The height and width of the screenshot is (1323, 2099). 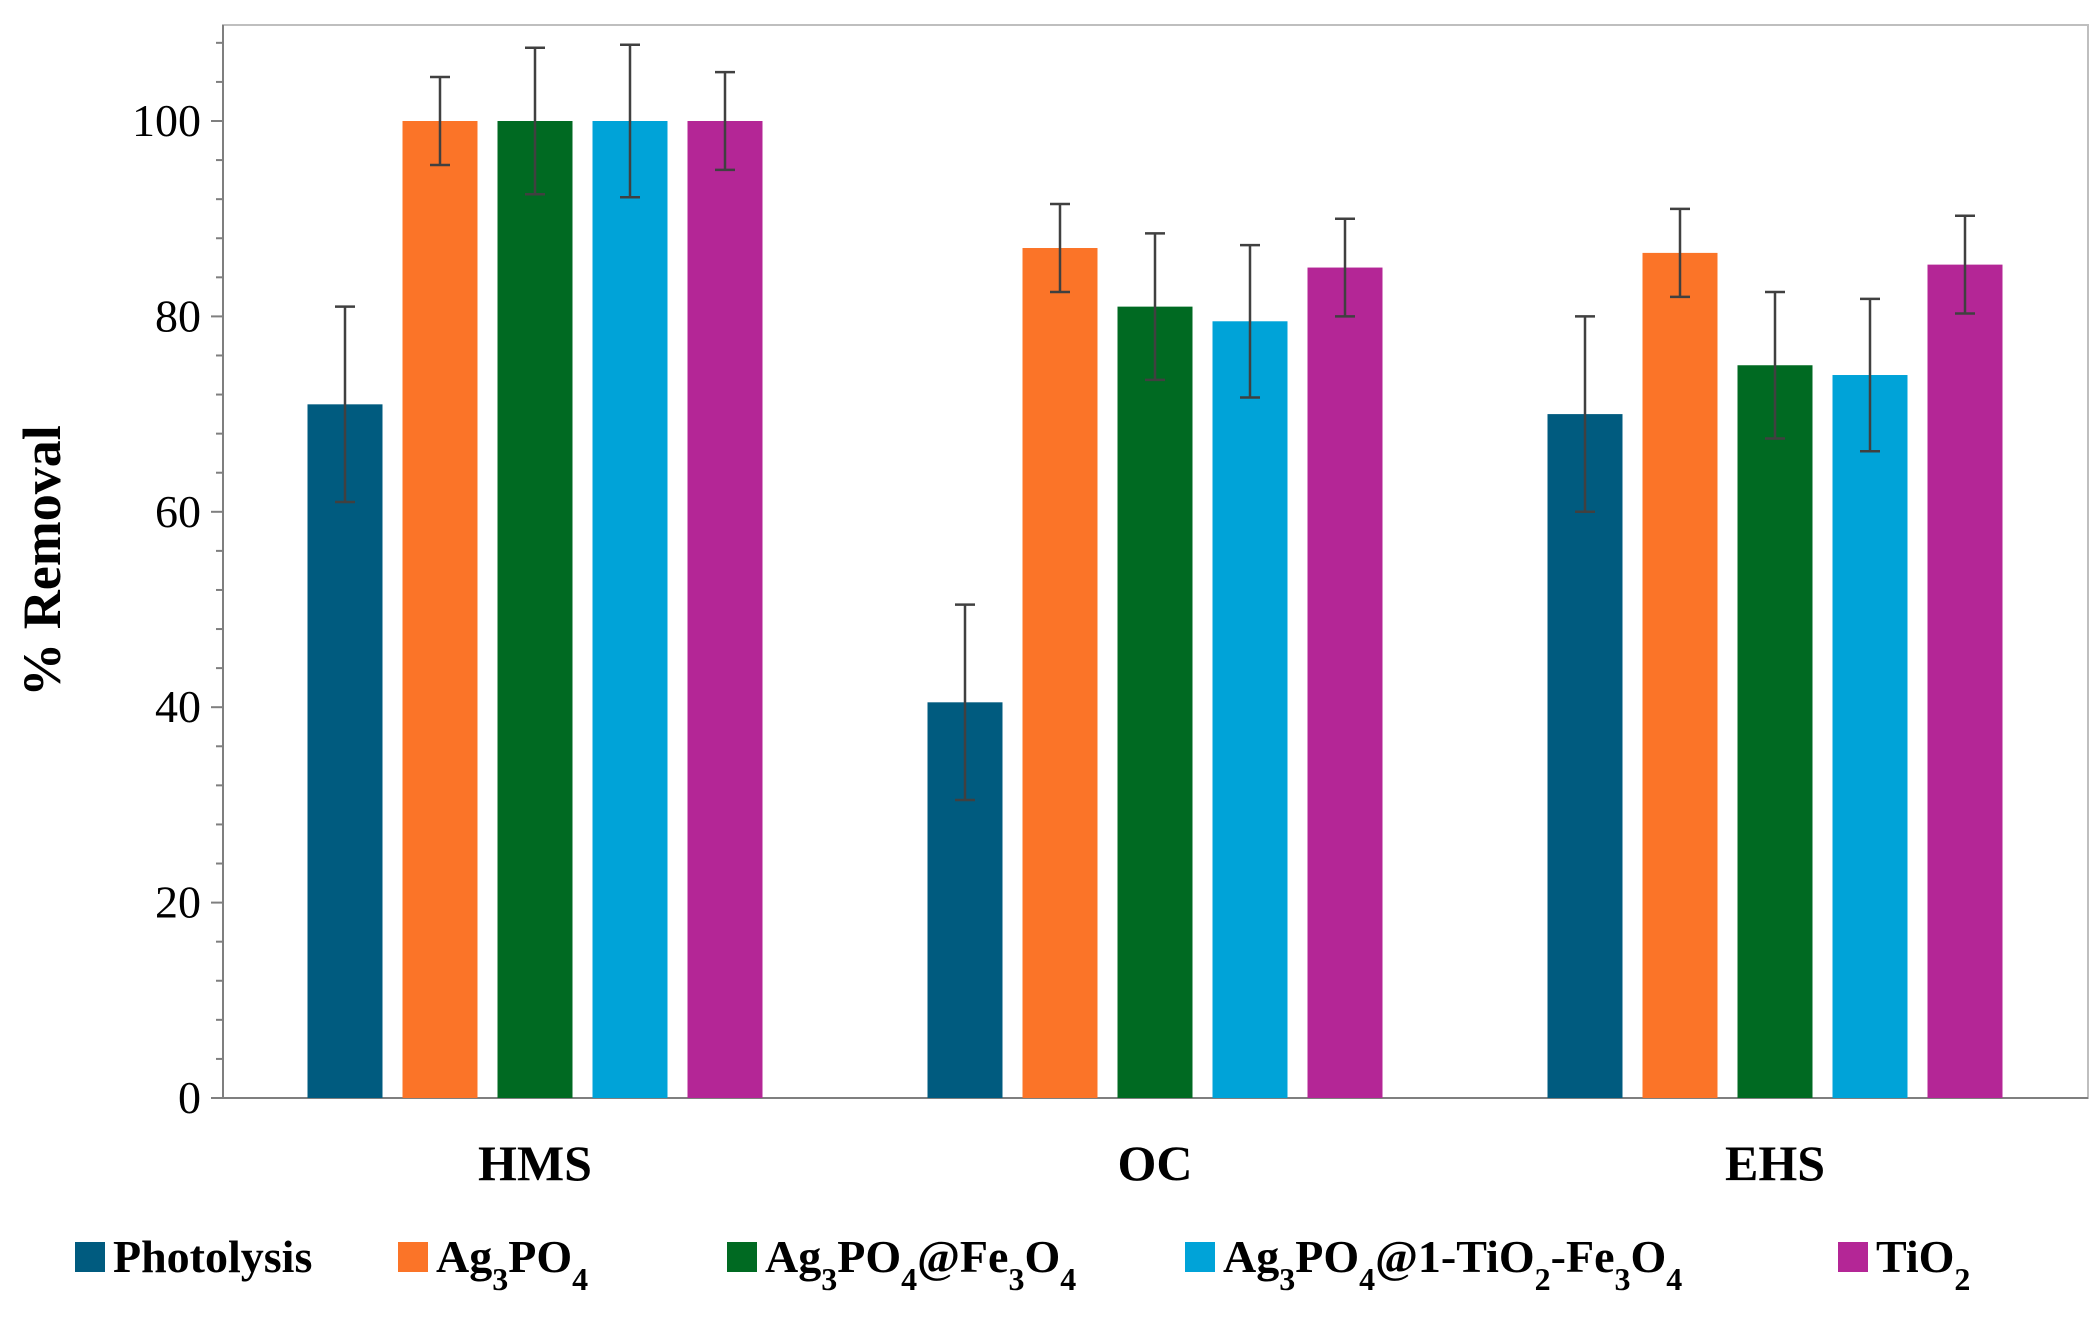 I want to click on x-axis-labels: HMS OC EHS, so click(x=1151, y=1163).